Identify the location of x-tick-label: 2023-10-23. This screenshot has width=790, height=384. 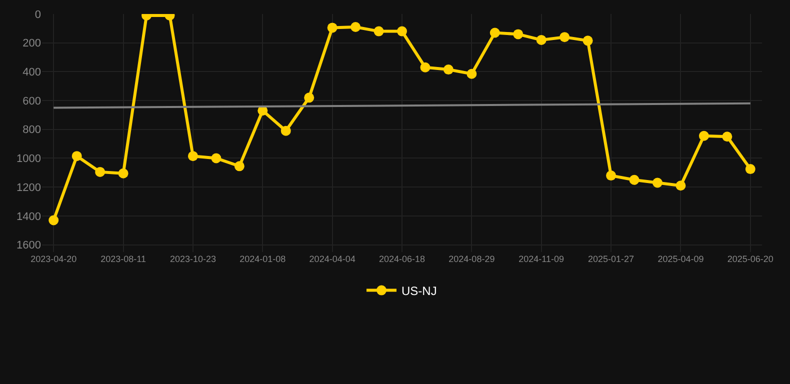
(193, 259).